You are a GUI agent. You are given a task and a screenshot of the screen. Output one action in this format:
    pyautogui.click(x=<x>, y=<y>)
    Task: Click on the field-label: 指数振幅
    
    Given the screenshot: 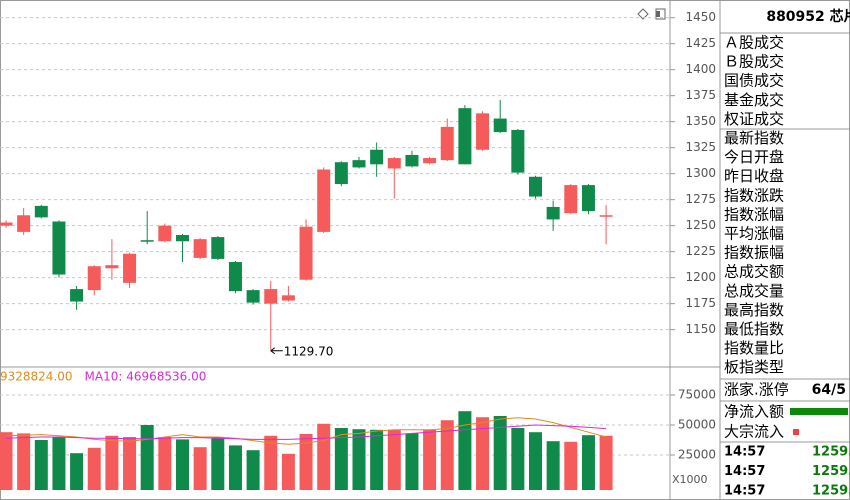 What is the action you would take?
    pyautogui.click(x=754, y=253)
    